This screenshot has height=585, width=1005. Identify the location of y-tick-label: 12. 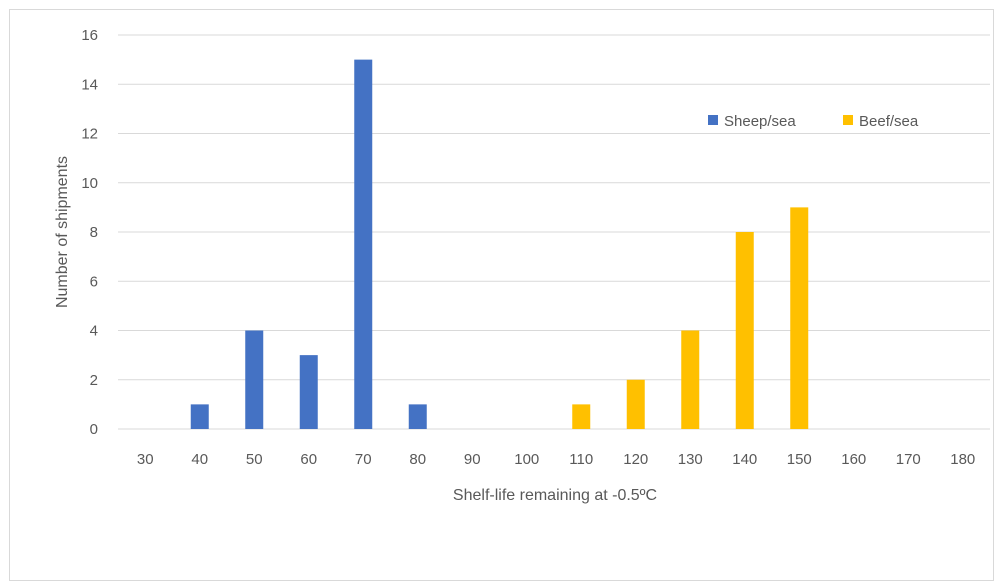
(89, 134).